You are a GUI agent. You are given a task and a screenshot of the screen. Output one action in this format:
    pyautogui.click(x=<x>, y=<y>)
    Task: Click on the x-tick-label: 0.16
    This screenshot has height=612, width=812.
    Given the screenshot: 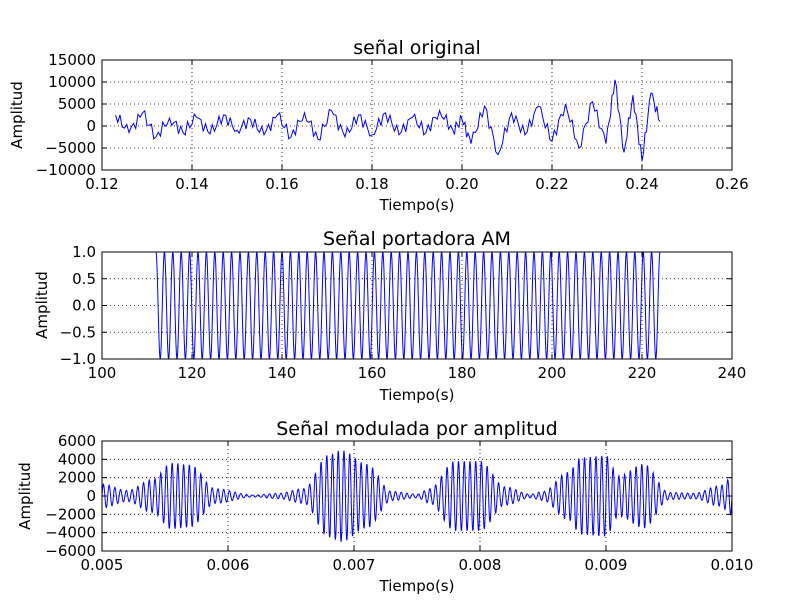 What is the action you would take?
    pyautogui.click(x=281, y=184)
    